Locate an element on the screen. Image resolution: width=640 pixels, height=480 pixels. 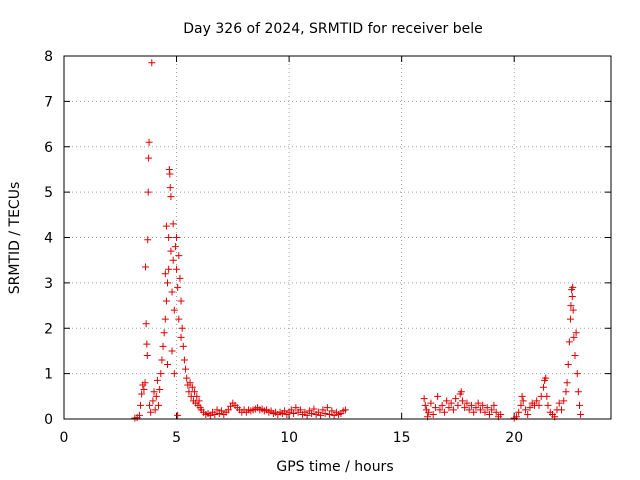
y-tick-label: 1 is located at coordinates (48, 375).